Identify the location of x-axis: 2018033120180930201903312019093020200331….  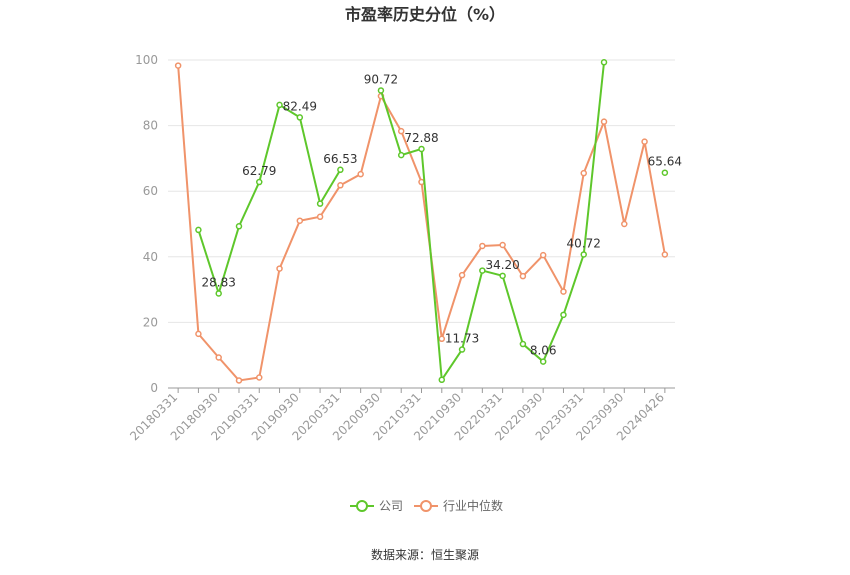
(401, 415).